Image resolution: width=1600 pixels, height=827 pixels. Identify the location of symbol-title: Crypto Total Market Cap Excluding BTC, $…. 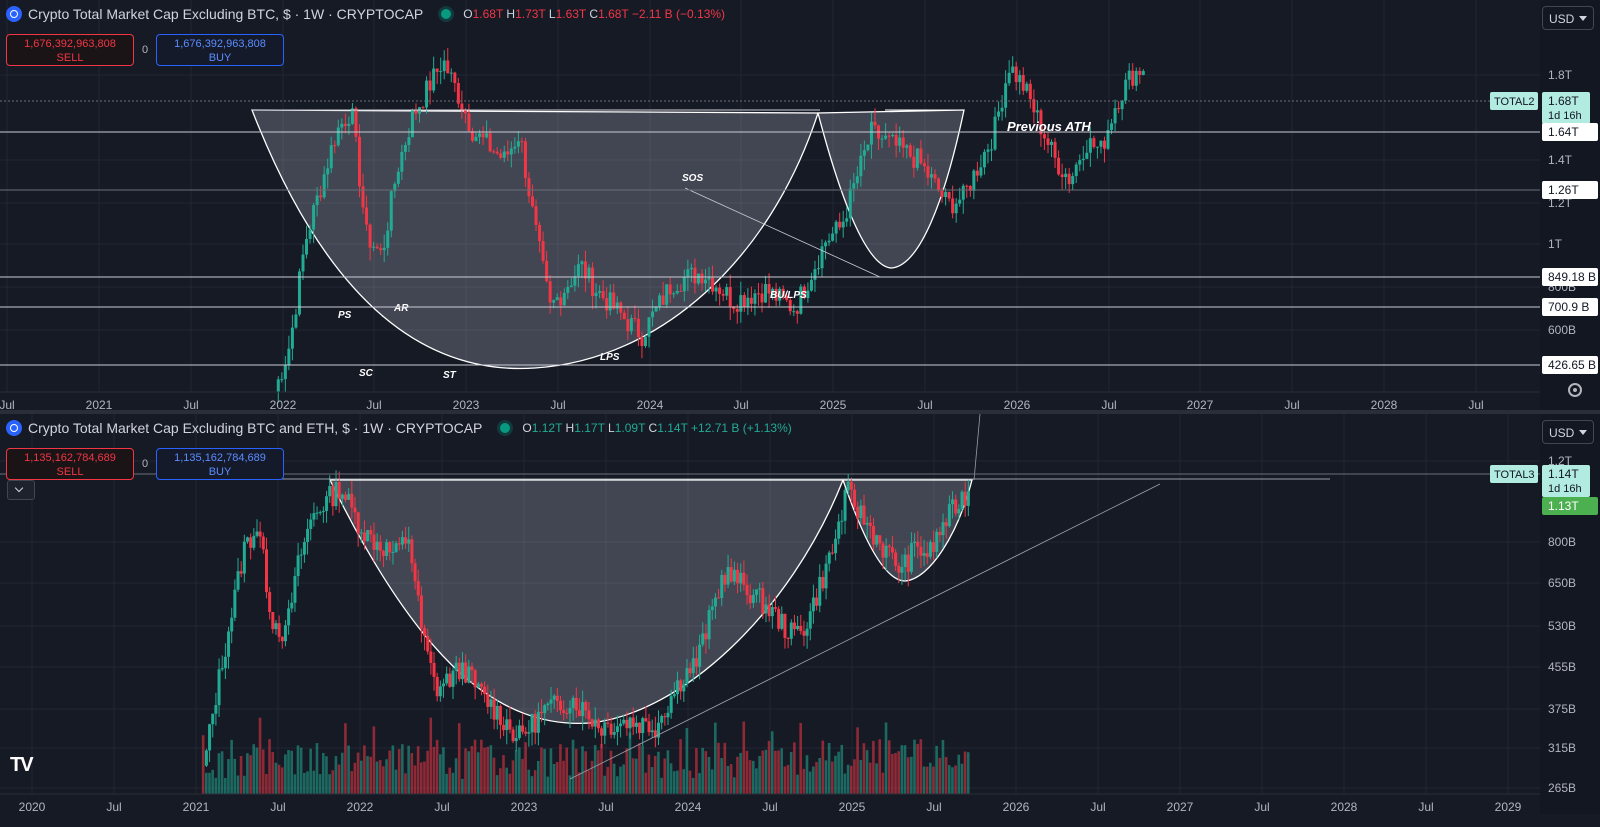
(226, 14).